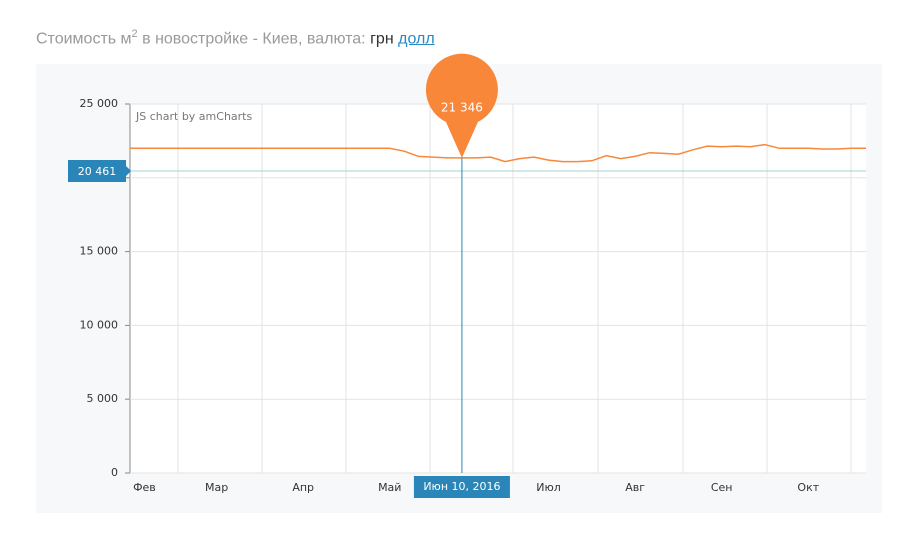  Describe the element at coordinates (99, 324) in the screenshot. I see `y-tick-label: 10 000` at that location.